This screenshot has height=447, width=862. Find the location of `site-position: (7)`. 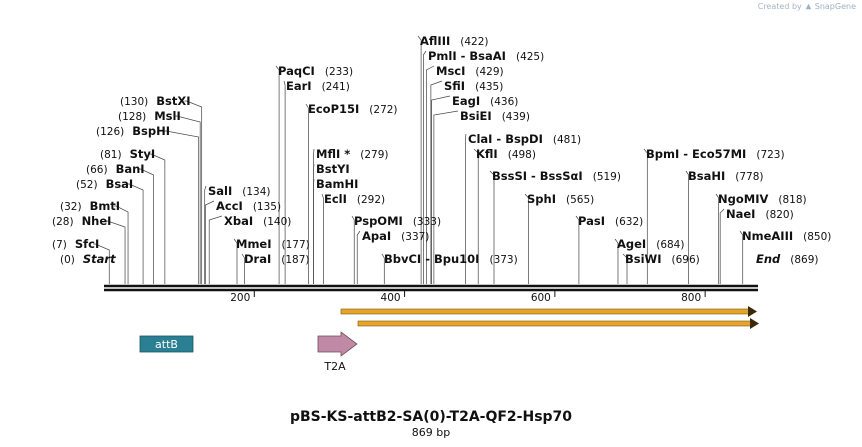

site-position: (7) is located at coordinates (59, 245).